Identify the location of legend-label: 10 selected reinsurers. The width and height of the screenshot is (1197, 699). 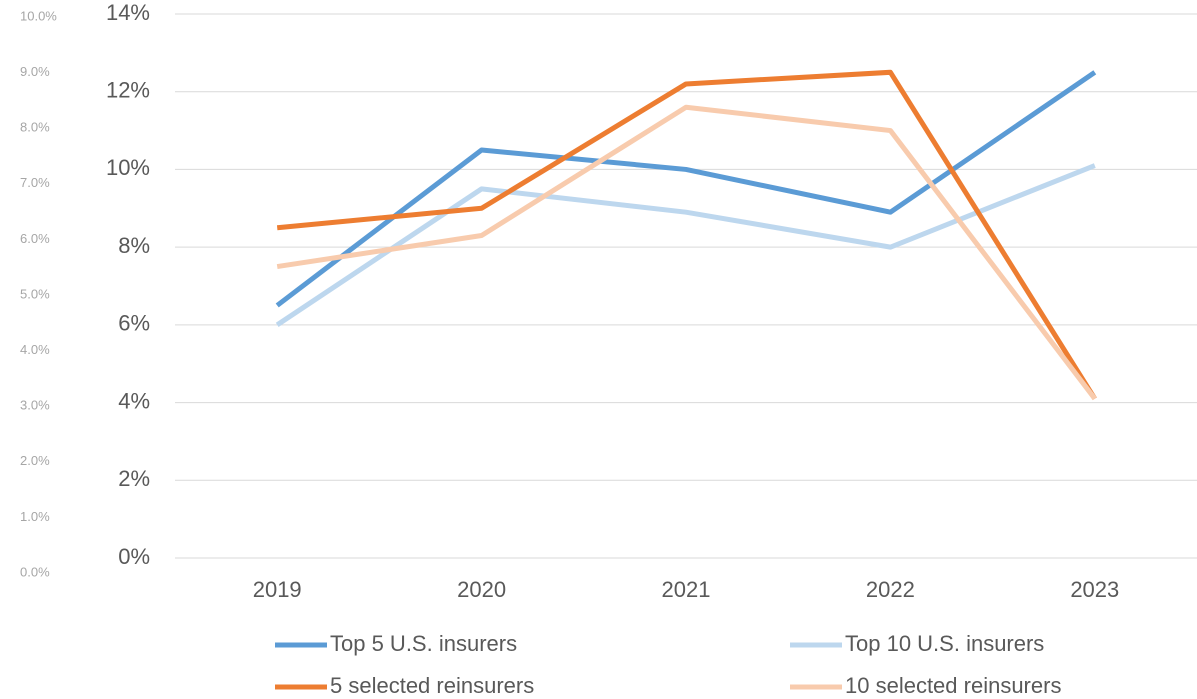
(953, 685).